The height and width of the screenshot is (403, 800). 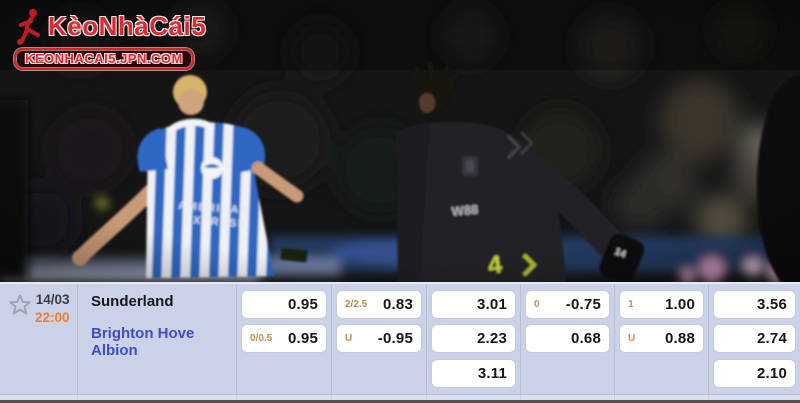 I want to click on odds-cell-over2: 1 1.00, so click(x=661, y=304).